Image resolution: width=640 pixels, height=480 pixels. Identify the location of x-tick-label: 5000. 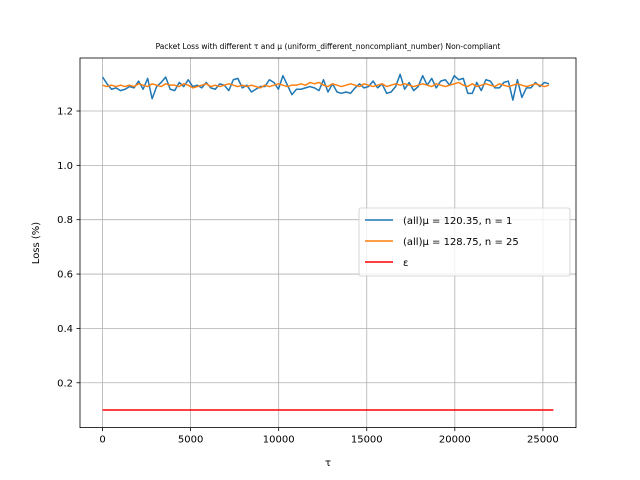
(190, 440).